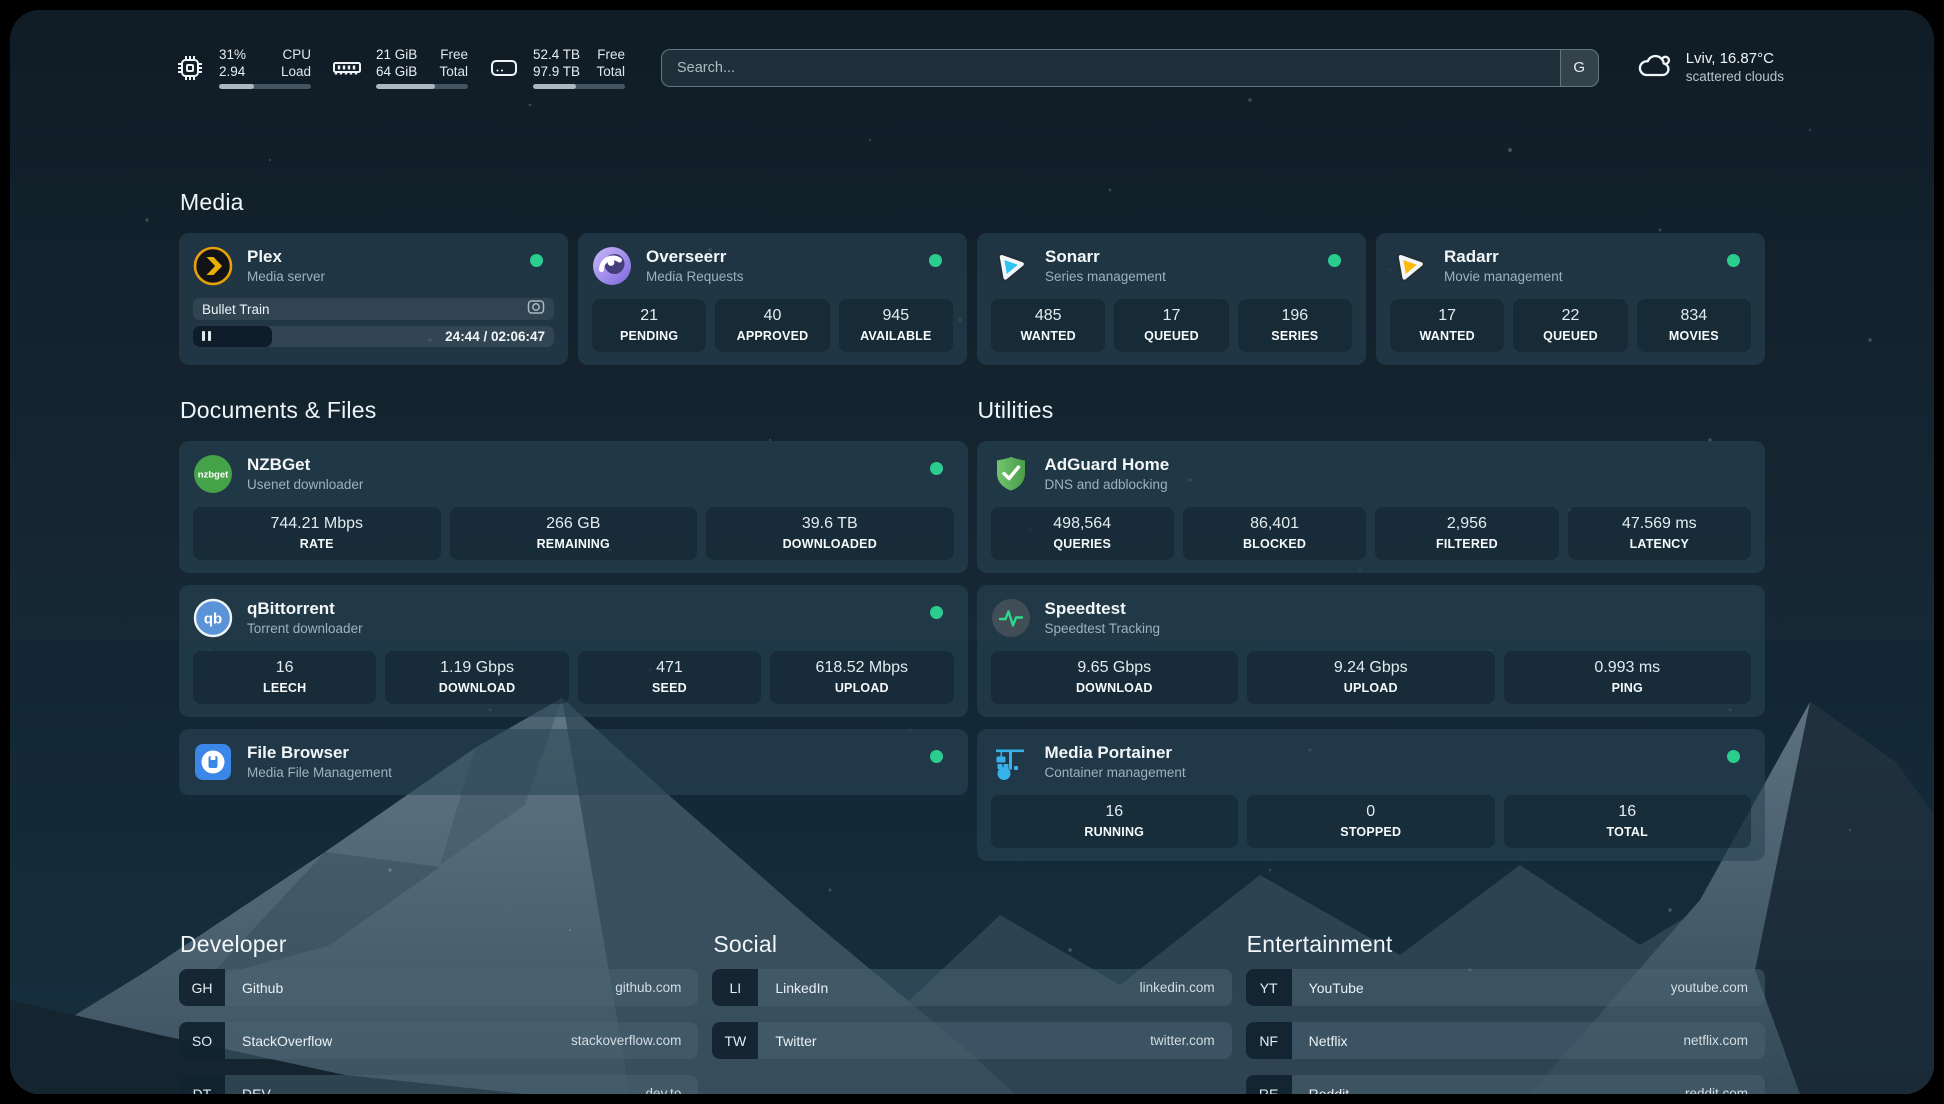 Image resolution: width=1944 pixels, height=1104 pixels. I want to click on search-input, so click(1111, 67).